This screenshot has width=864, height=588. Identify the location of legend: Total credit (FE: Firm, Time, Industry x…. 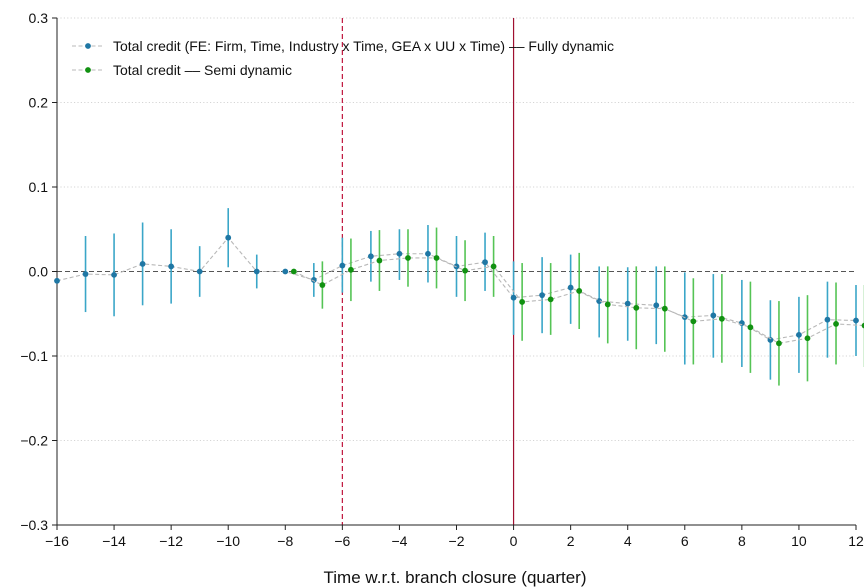
(343, 58).